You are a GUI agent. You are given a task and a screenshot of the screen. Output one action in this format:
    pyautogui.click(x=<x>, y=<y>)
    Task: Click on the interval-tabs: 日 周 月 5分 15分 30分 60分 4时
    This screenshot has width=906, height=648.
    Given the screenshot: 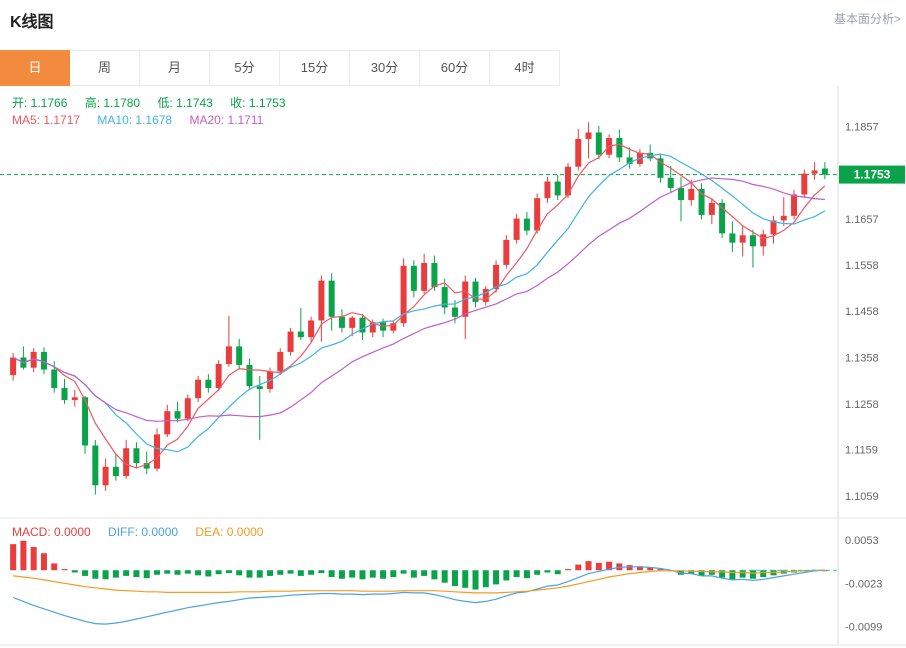 What is the action you would take?
    pyautogui.click(x=453, y=68)
    